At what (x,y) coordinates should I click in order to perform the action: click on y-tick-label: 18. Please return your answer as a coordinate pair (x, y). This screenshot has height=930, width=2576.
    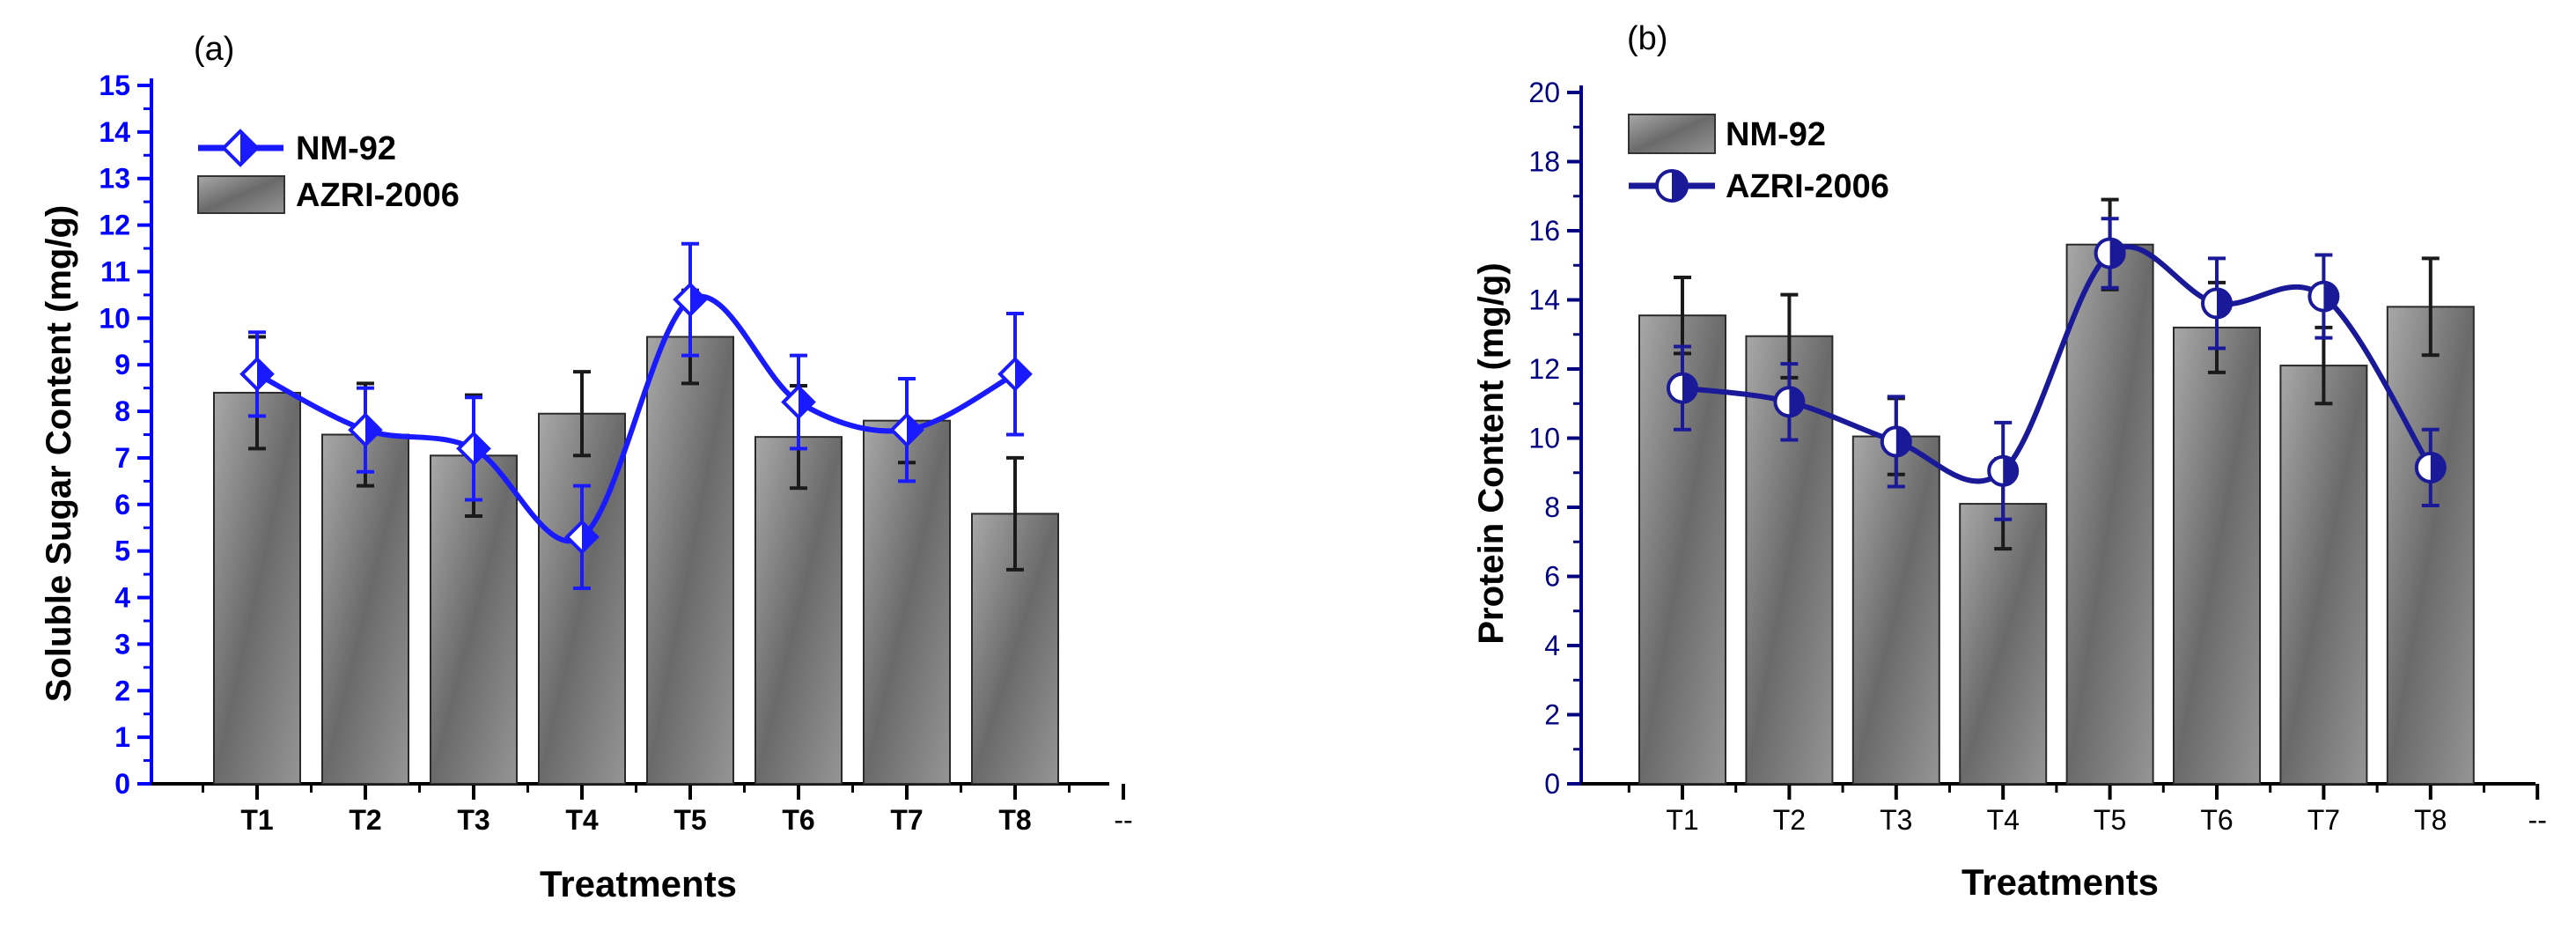
    Looking at the image, I should click on (1544, 162).